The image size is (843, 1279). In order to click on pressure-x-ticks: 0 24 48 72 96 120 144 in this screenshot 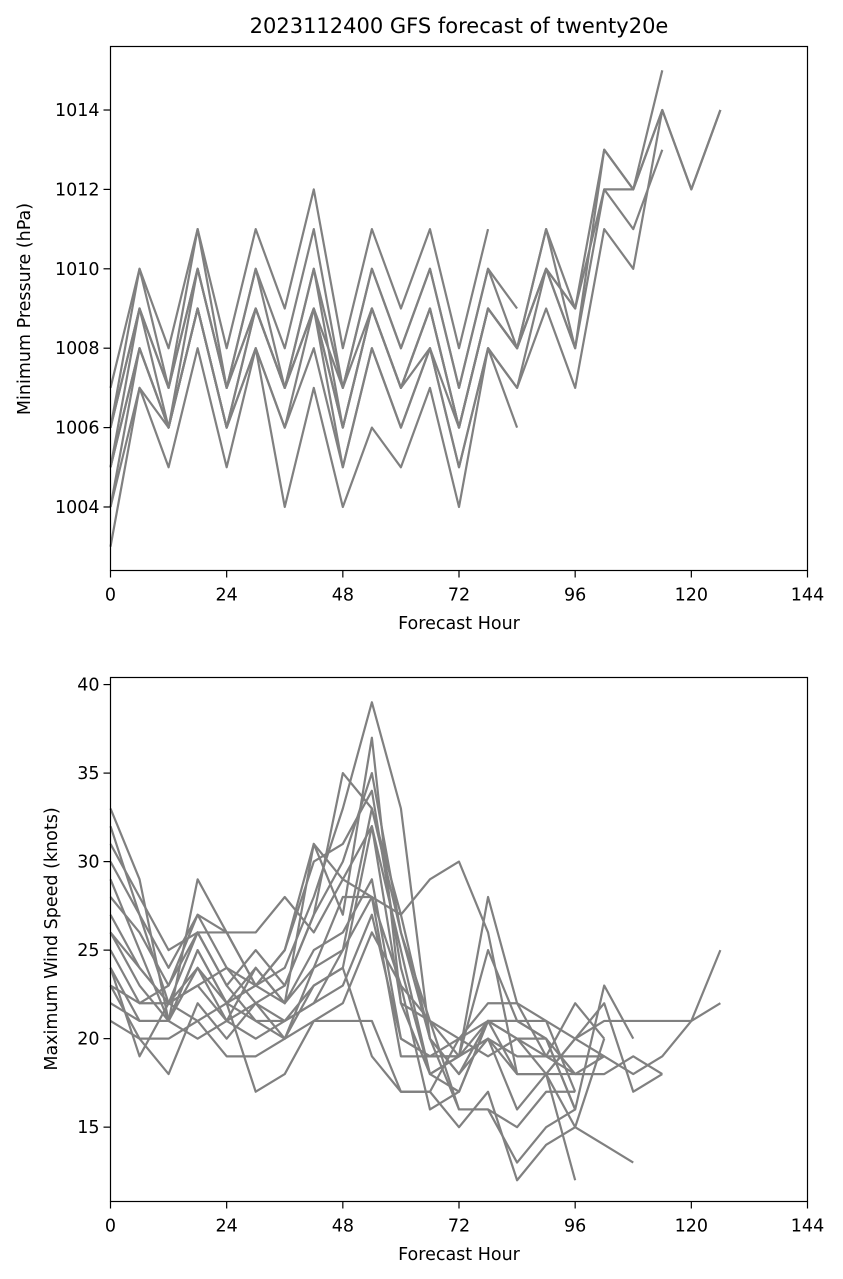, I will do `click(464, 588)`.